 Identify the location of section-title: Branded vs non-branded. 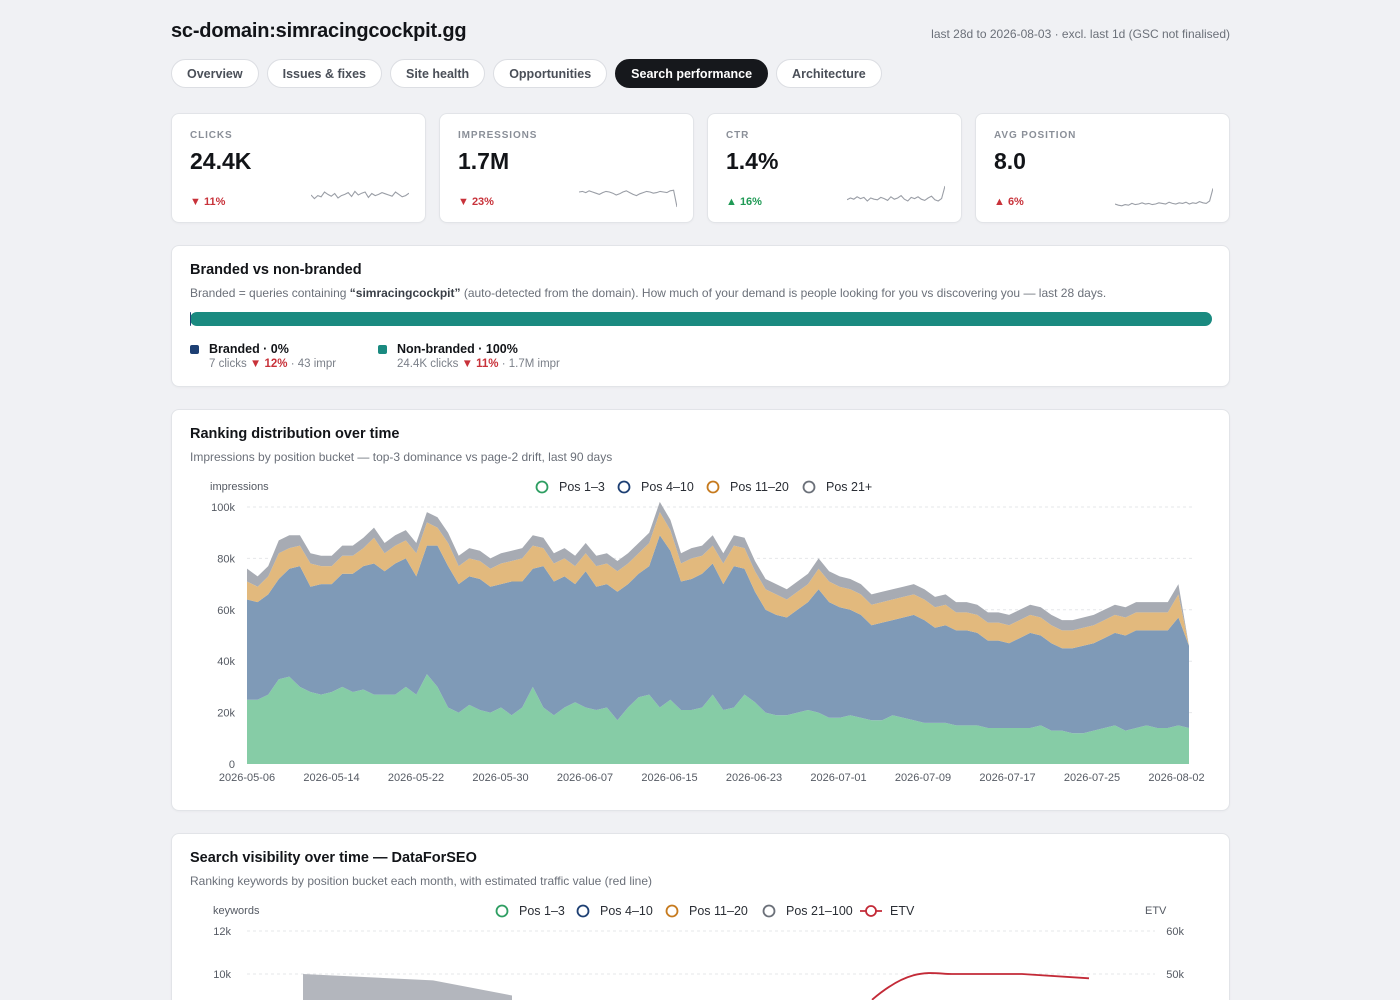
(276, 270).